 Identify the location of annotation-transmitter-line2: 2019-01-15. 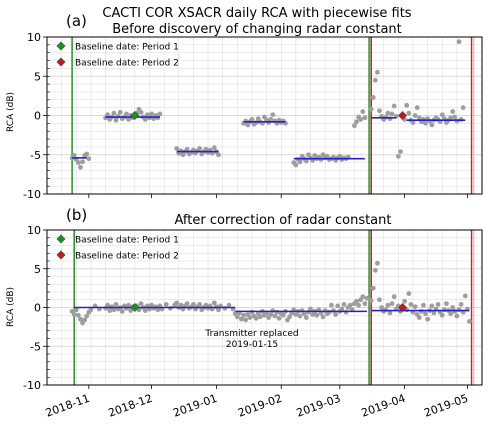
(252, 345).